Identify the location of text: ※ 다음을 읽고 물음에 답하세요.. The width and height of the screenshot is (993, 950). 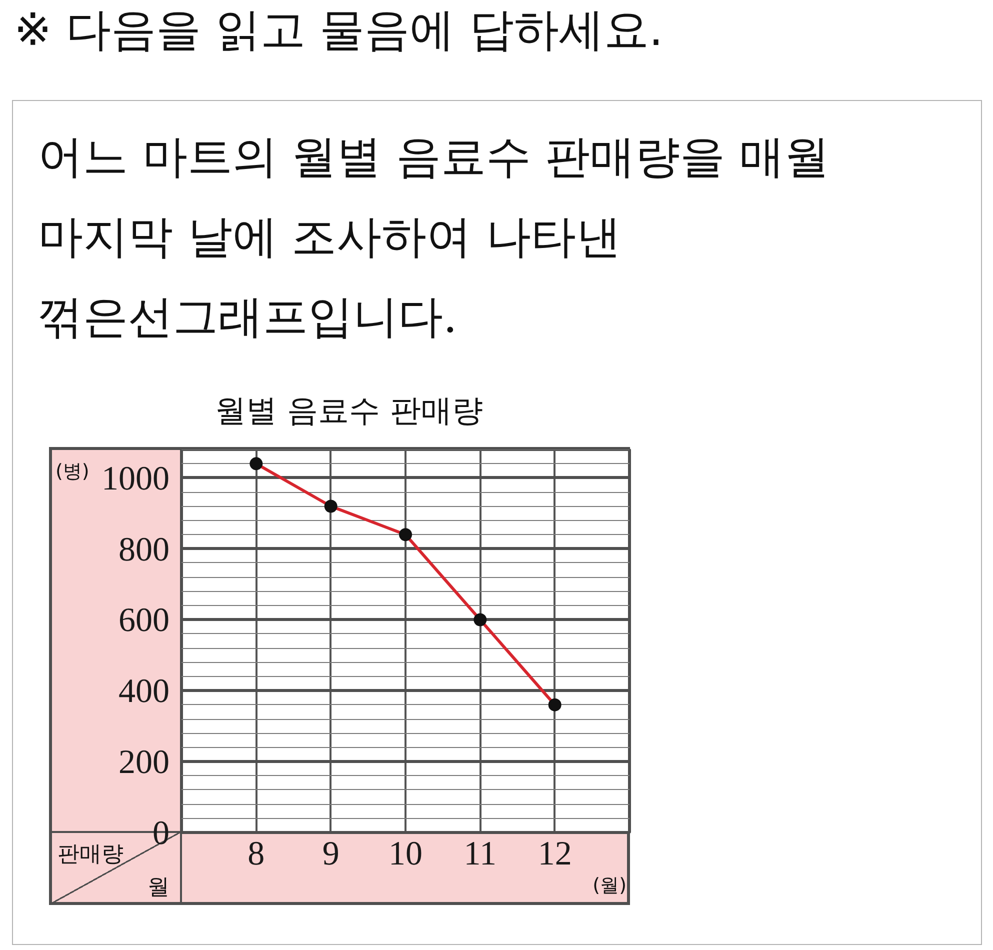
(339, 30).